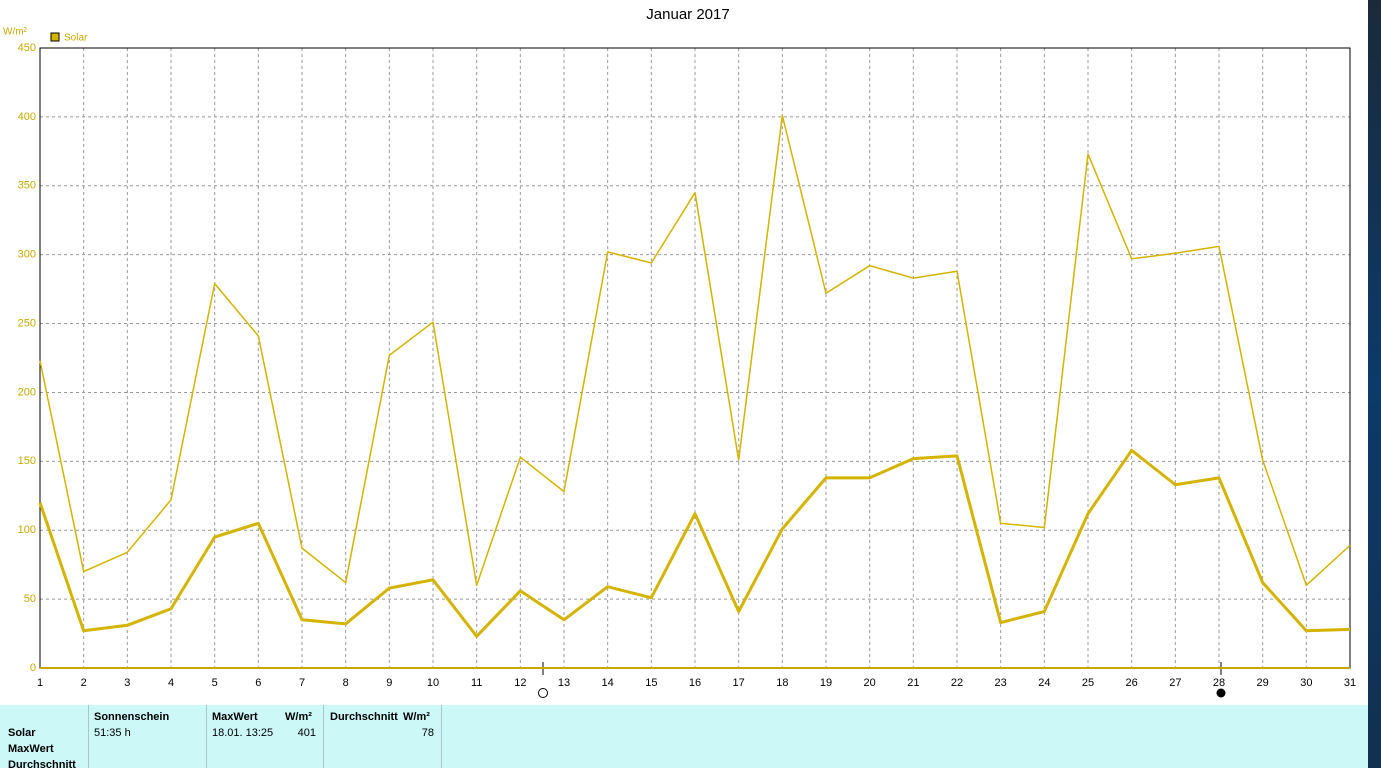  Describe the element at coordinates (42, 765) in the screenshot. I see `row-label: Durchschnitt` at that location.